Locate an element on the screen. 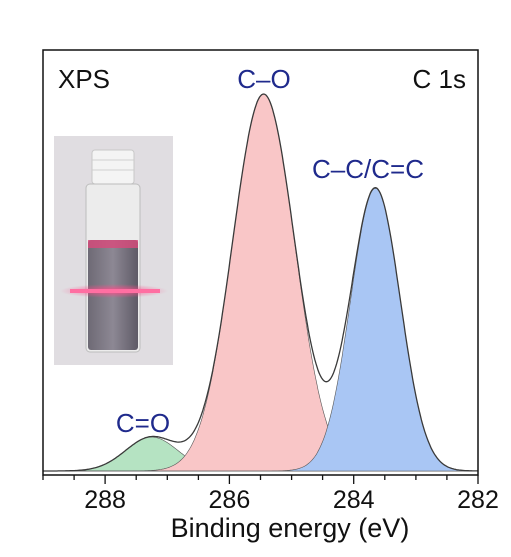 The height and width of the screenshot is (557, 511). vial-inset-photo is located at coordinates (113, 250).